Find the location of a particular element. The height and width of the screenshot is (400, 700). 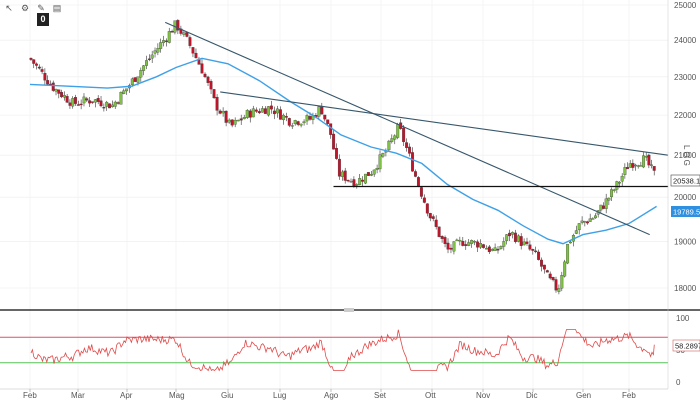

panel-separator-handle is located at coordinates (349, 310).